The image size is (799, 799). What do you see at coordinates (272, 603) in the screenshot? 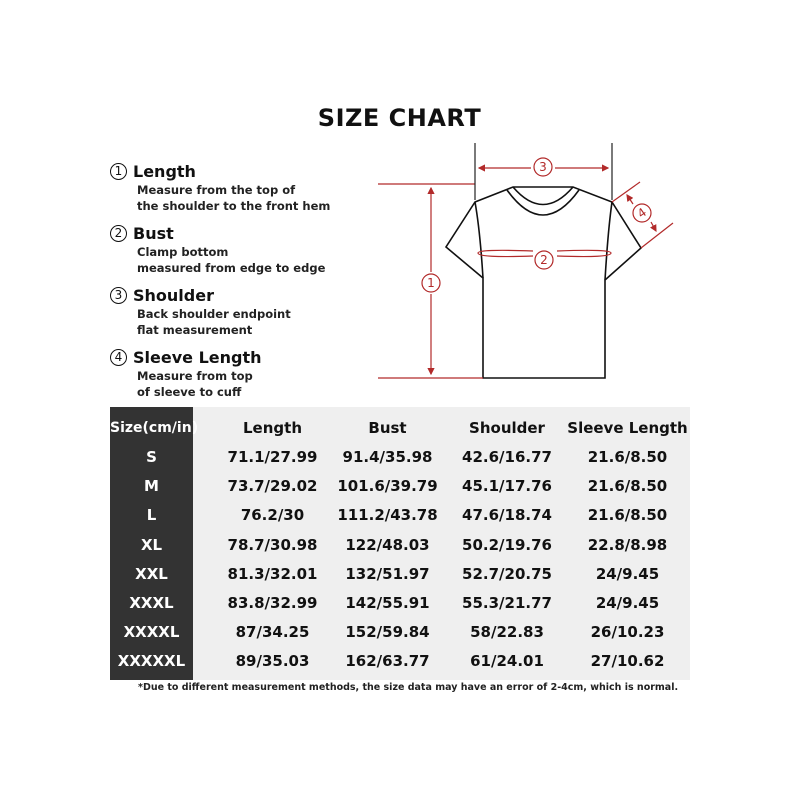
I see `table-cell: 83.8/32.99` at bounding box center [272, 603].